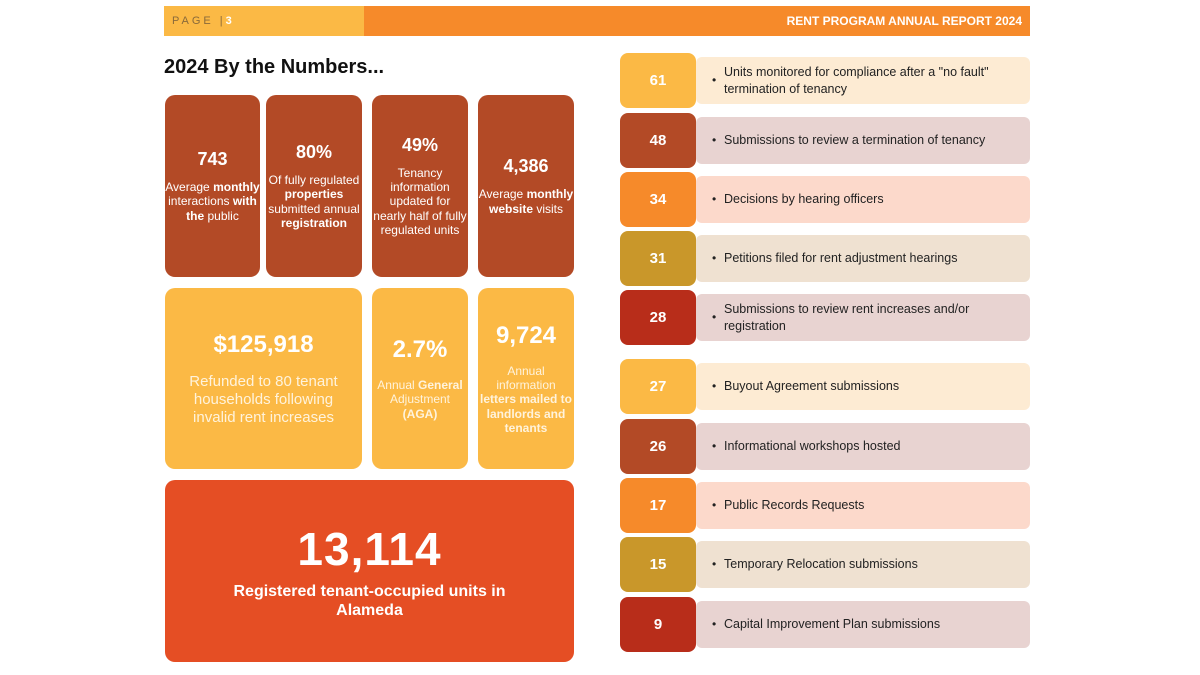 Image resolution: width=1200 pixels, height=675 pixels. What do you see at coordinates (658, 317) in the screenshot?
I see `stat-value: 28` at bounding box center [658, 317].